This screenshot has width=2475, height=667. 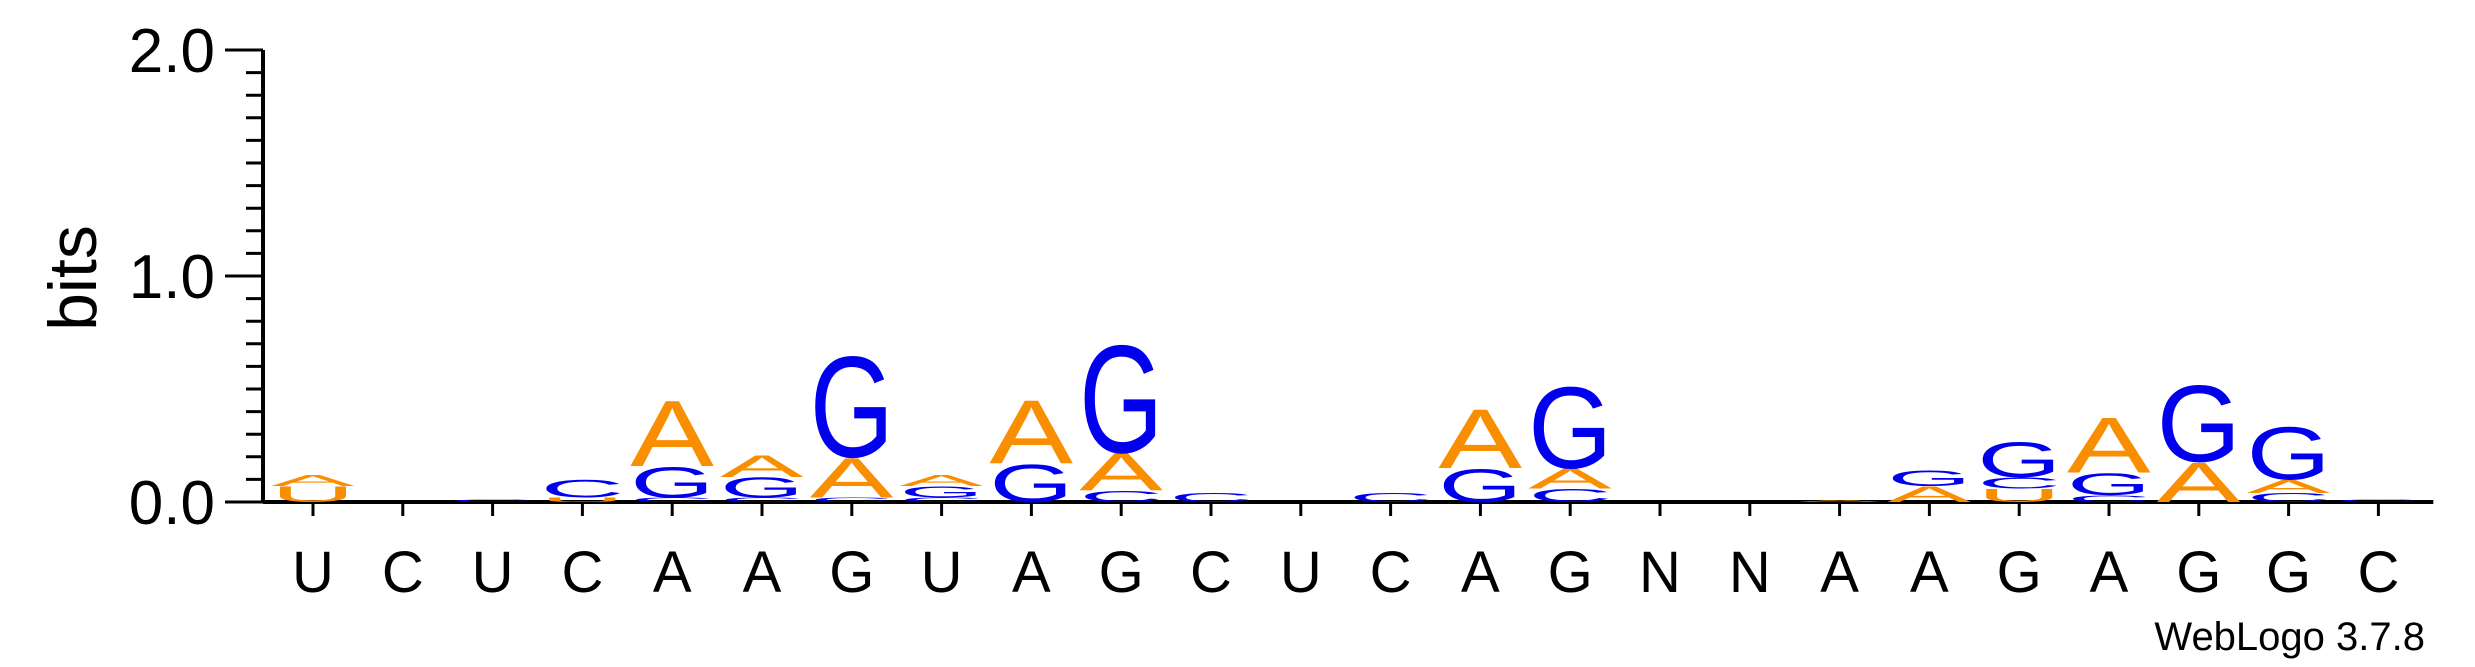 What do you see at coordinates (73, 278) in the screenshot?
I see `y-axis-label: bits` at bounding box center [73, 278].